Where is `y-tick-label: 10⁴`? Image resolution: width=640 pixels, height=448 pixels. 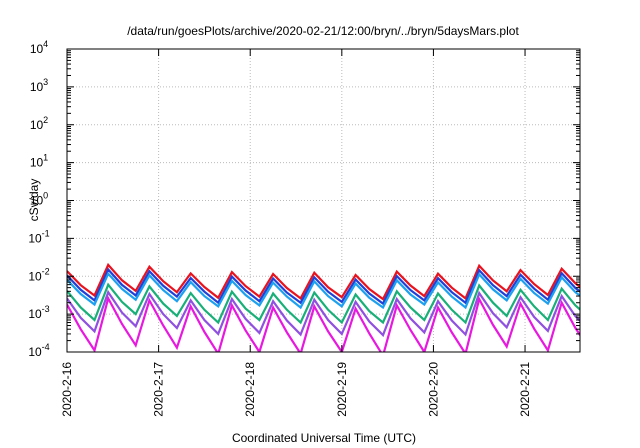
y-tick-label: 10⁴ is located at coordinates (39, 47).